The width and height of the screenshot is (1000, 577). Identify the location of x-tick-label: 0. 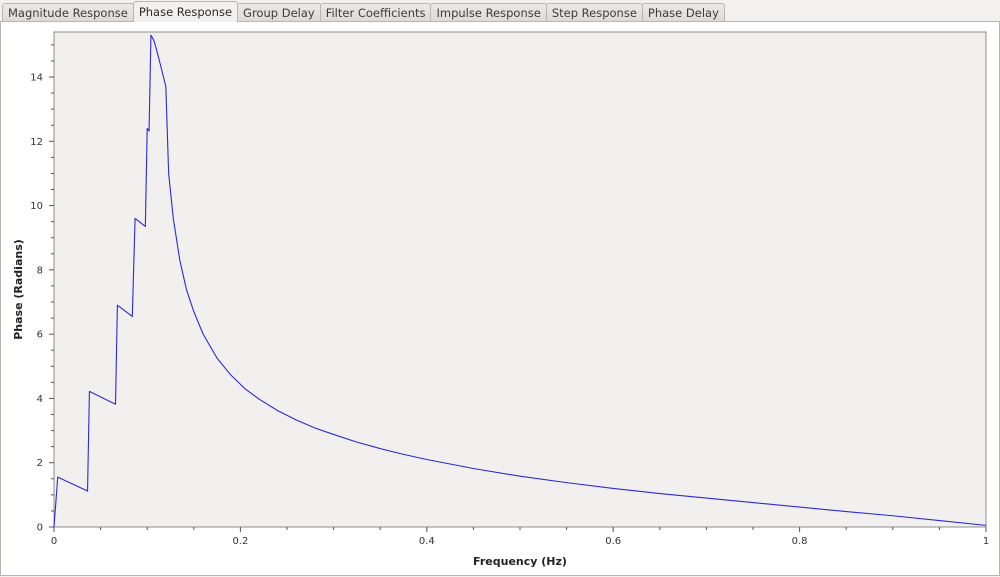
(54, 541).